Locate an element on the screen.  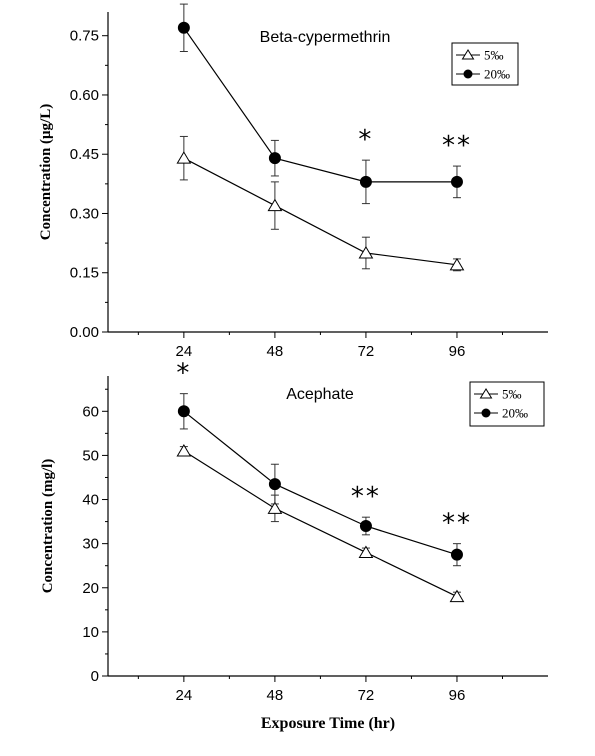
y-tick-label: 60 is located at coordinates (90, 411).